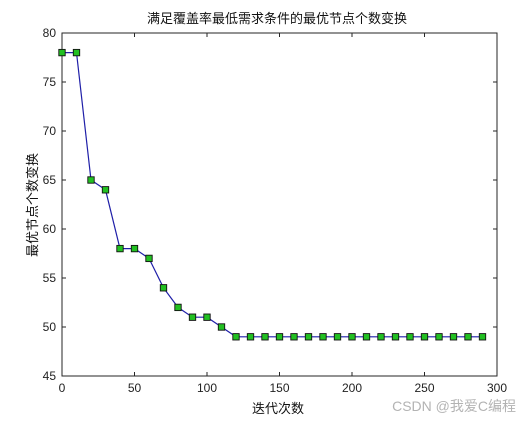 The image size is (528, 424). I want to click on x-tick-label: 250, so click(424, 388).